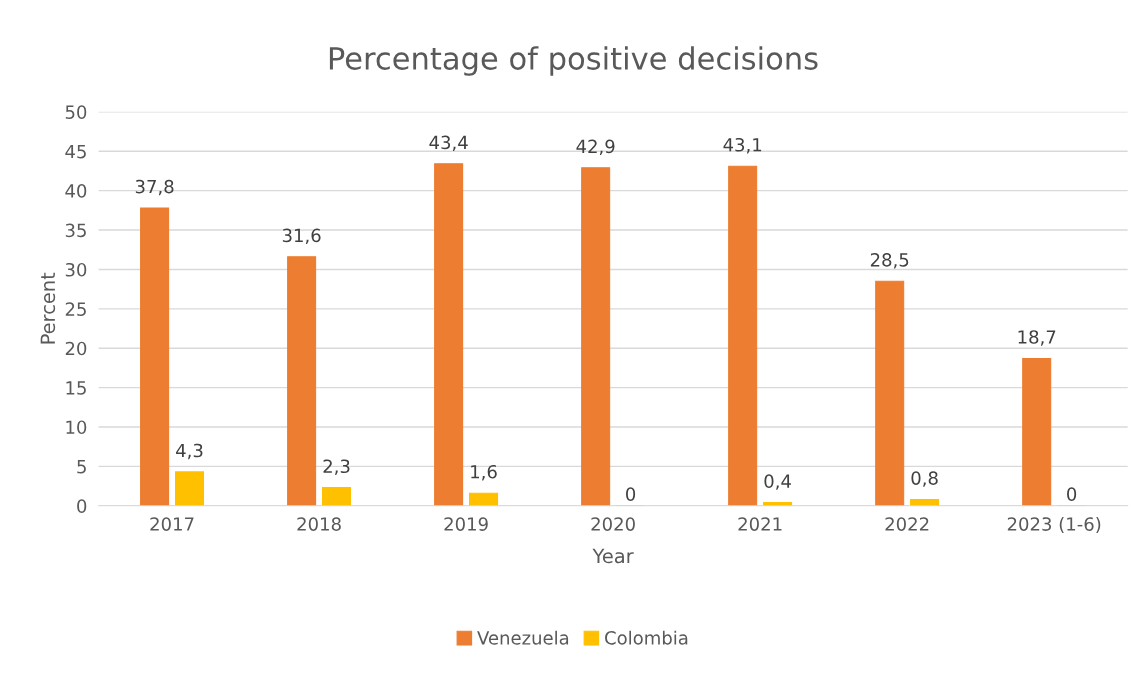 The image size is (1146, 678). I want to click on y-tick-label: 15, so click(76, 388).